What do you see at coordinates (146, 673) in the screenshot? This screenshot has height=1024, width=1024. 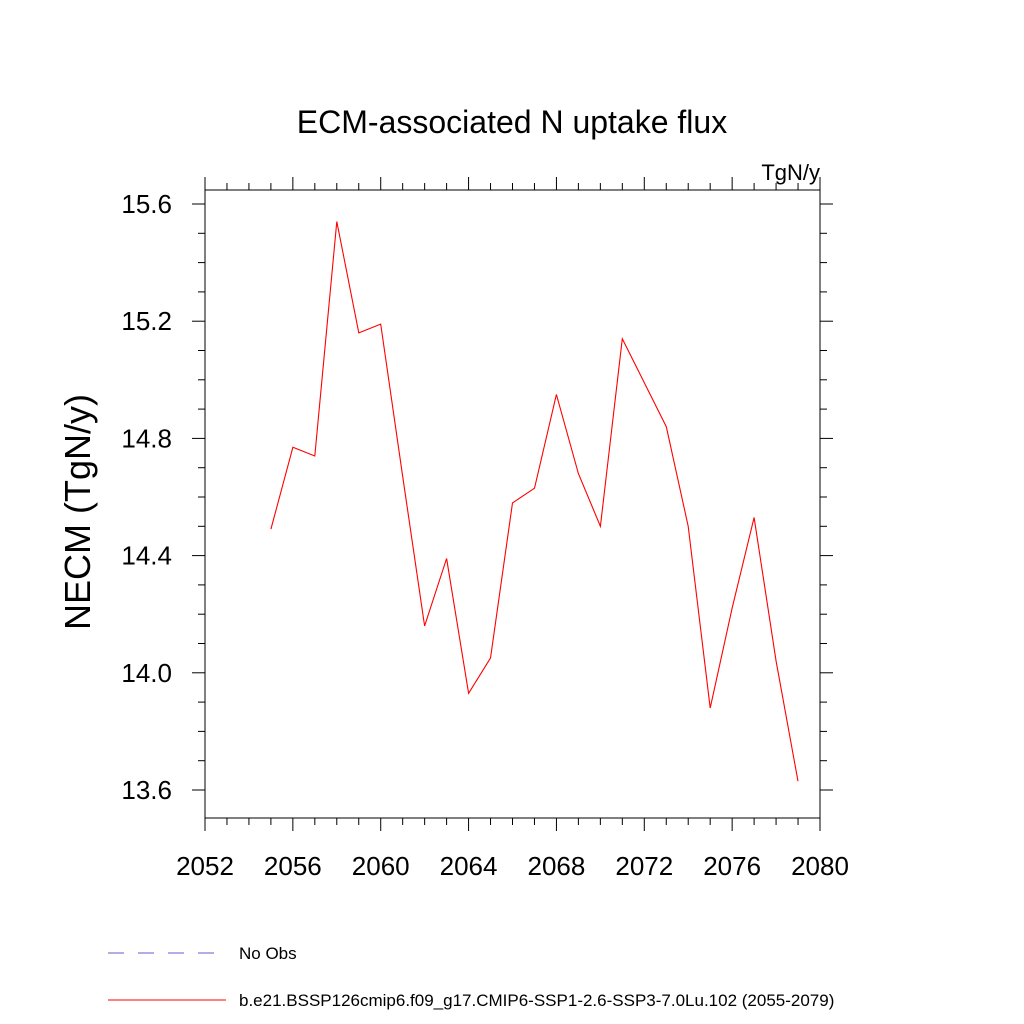 I see `y-tick-label: 14.0` at bounding box center [146, 673].